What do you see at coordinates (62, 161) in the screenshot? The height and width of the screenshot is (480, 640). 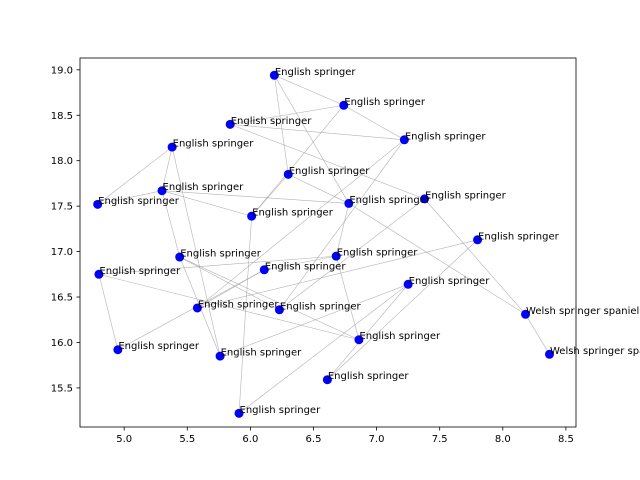 I see `y-tick-label: 18.0` at bounding box center [62, 161].